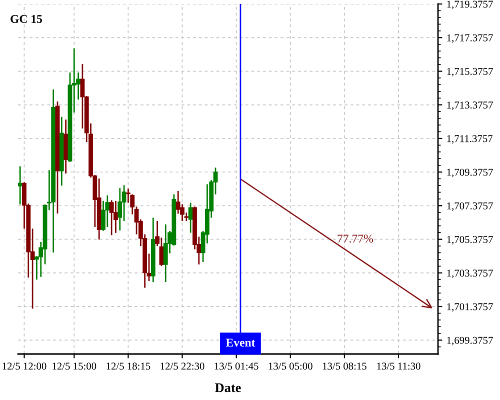 This screenshot has width=500, height=400. What do you see at coordinates (470, 240) in the screenshot?
I see `y-tick-label: 1,705.3757` at bounding box center [470, 240].